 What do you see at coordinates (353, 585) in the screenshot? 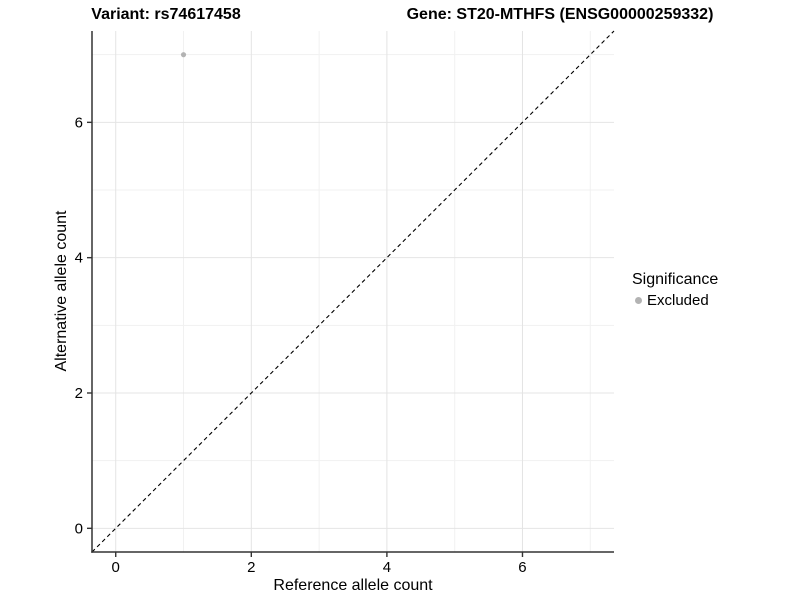
I see `x-axis-title: Reference allele count` at bounding box center [353, 585].